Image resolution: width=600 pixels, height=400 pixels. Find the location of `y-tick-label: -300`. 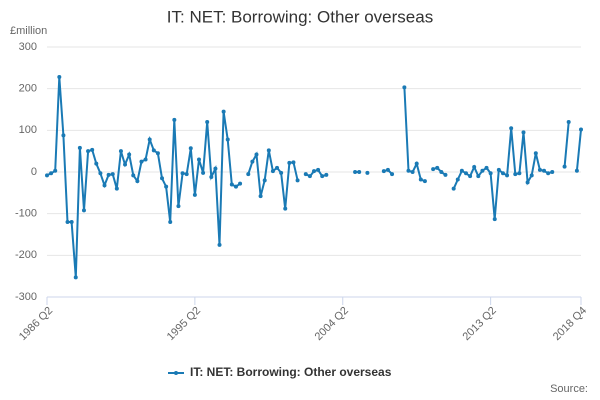

y-tick-label: -300 is located at coordinates (26, 297).